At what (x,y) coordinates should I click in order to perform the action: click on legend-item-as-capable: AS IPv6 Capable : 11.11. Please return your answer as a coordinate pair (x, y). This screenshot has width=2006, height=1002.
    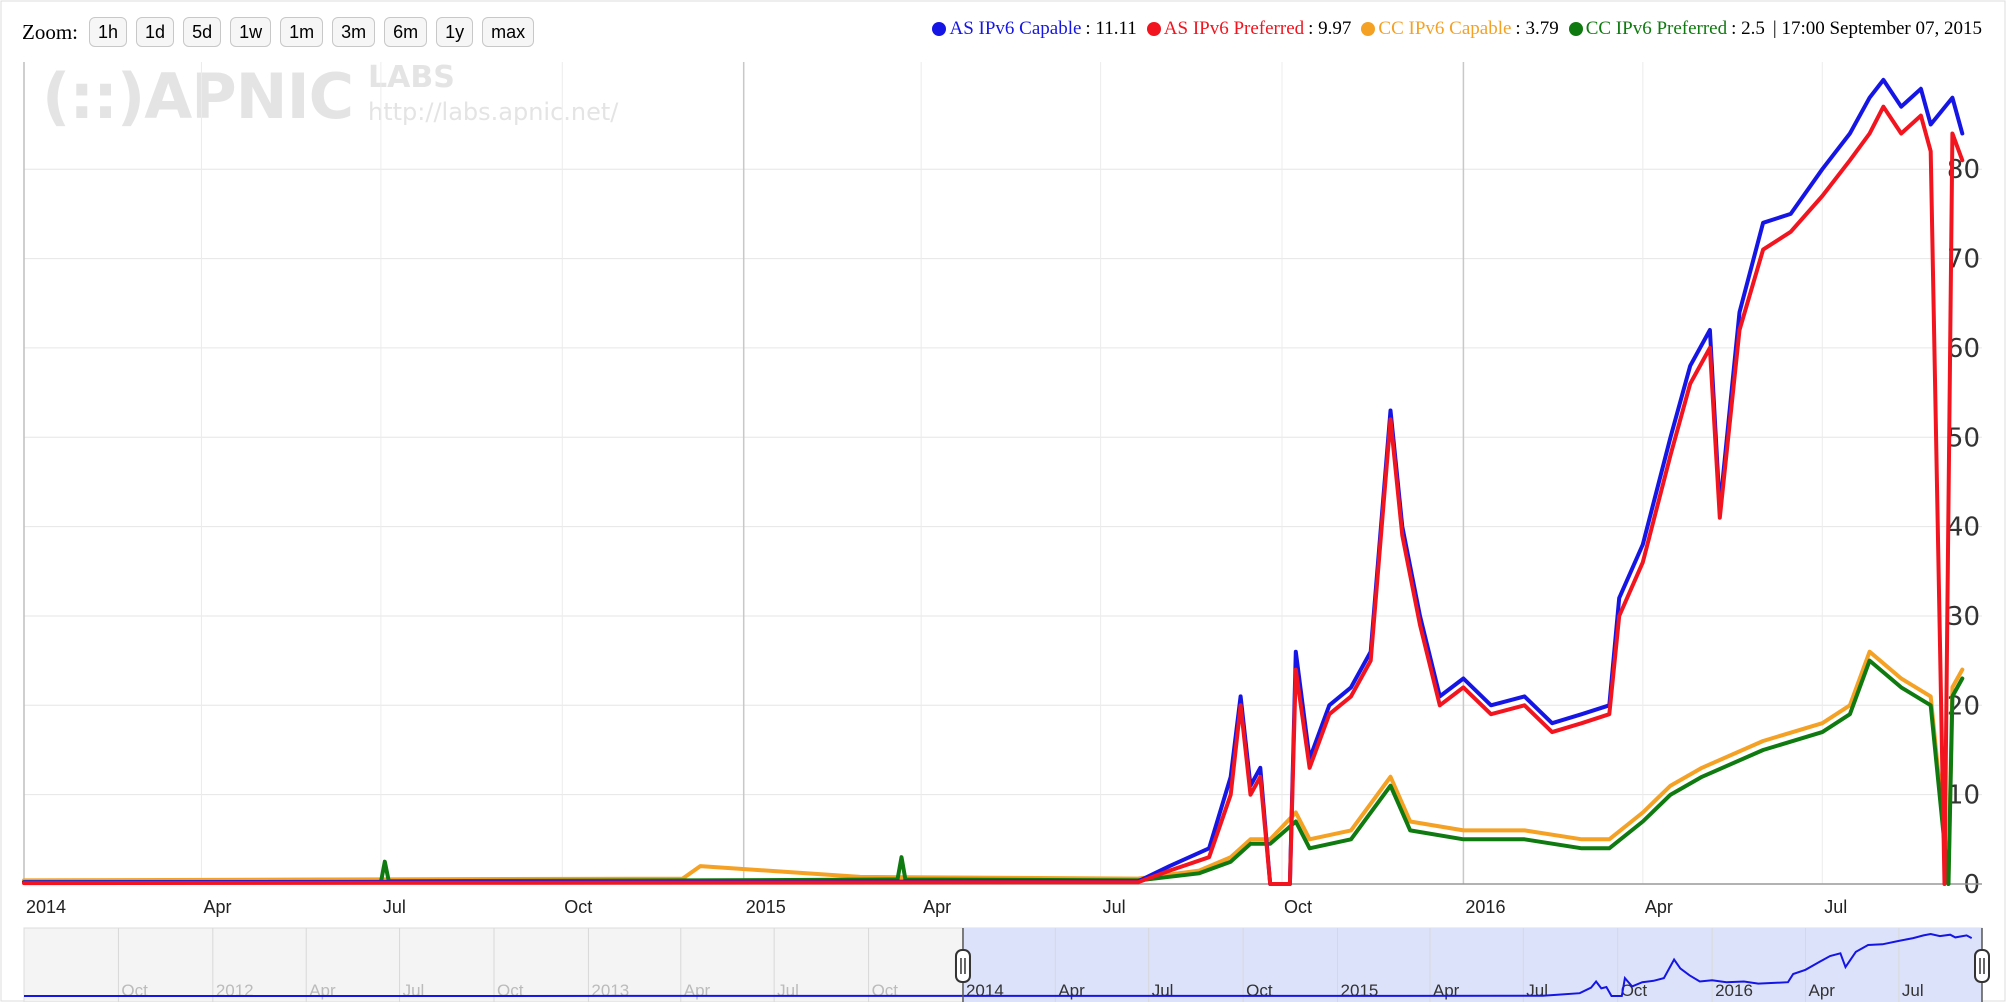
    Looking at the image, I should click on (1034, 29).